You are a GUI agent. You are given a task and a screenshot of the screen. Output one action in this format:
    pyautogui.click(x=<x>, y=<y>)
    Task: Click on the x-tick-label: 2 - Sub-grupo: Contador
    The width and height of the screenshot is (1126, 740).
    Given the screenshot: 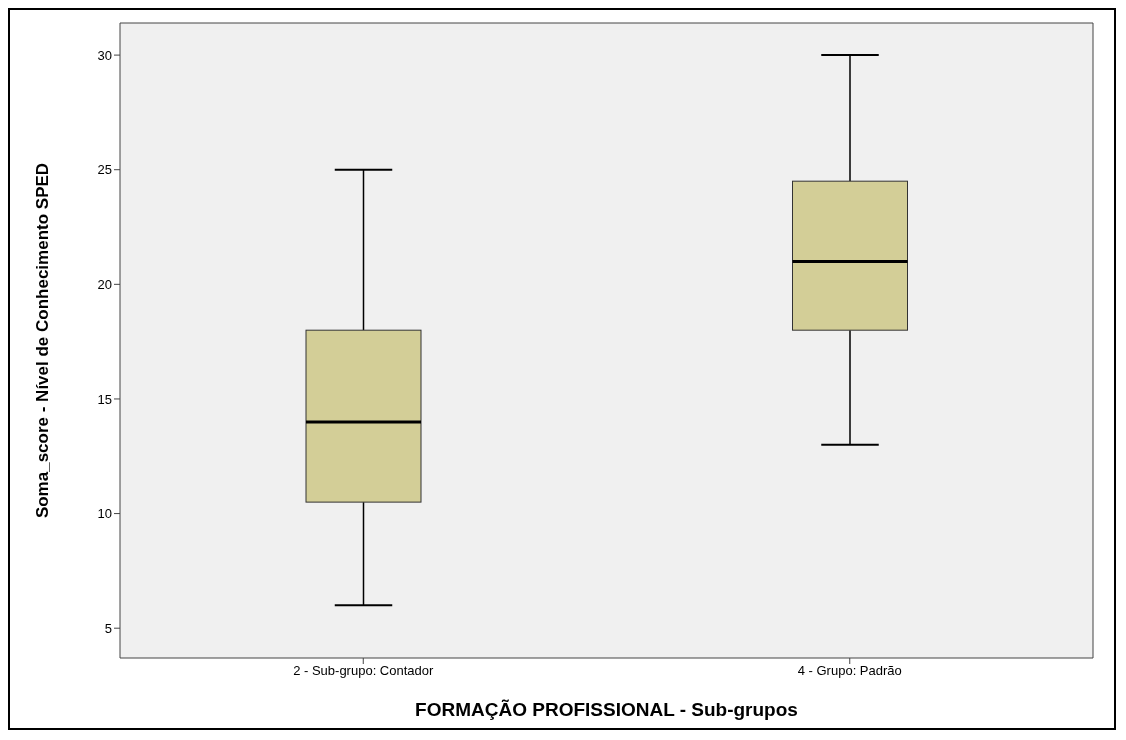 What is the action you would take?
    pyautogui.click(x=364, y=671)
    